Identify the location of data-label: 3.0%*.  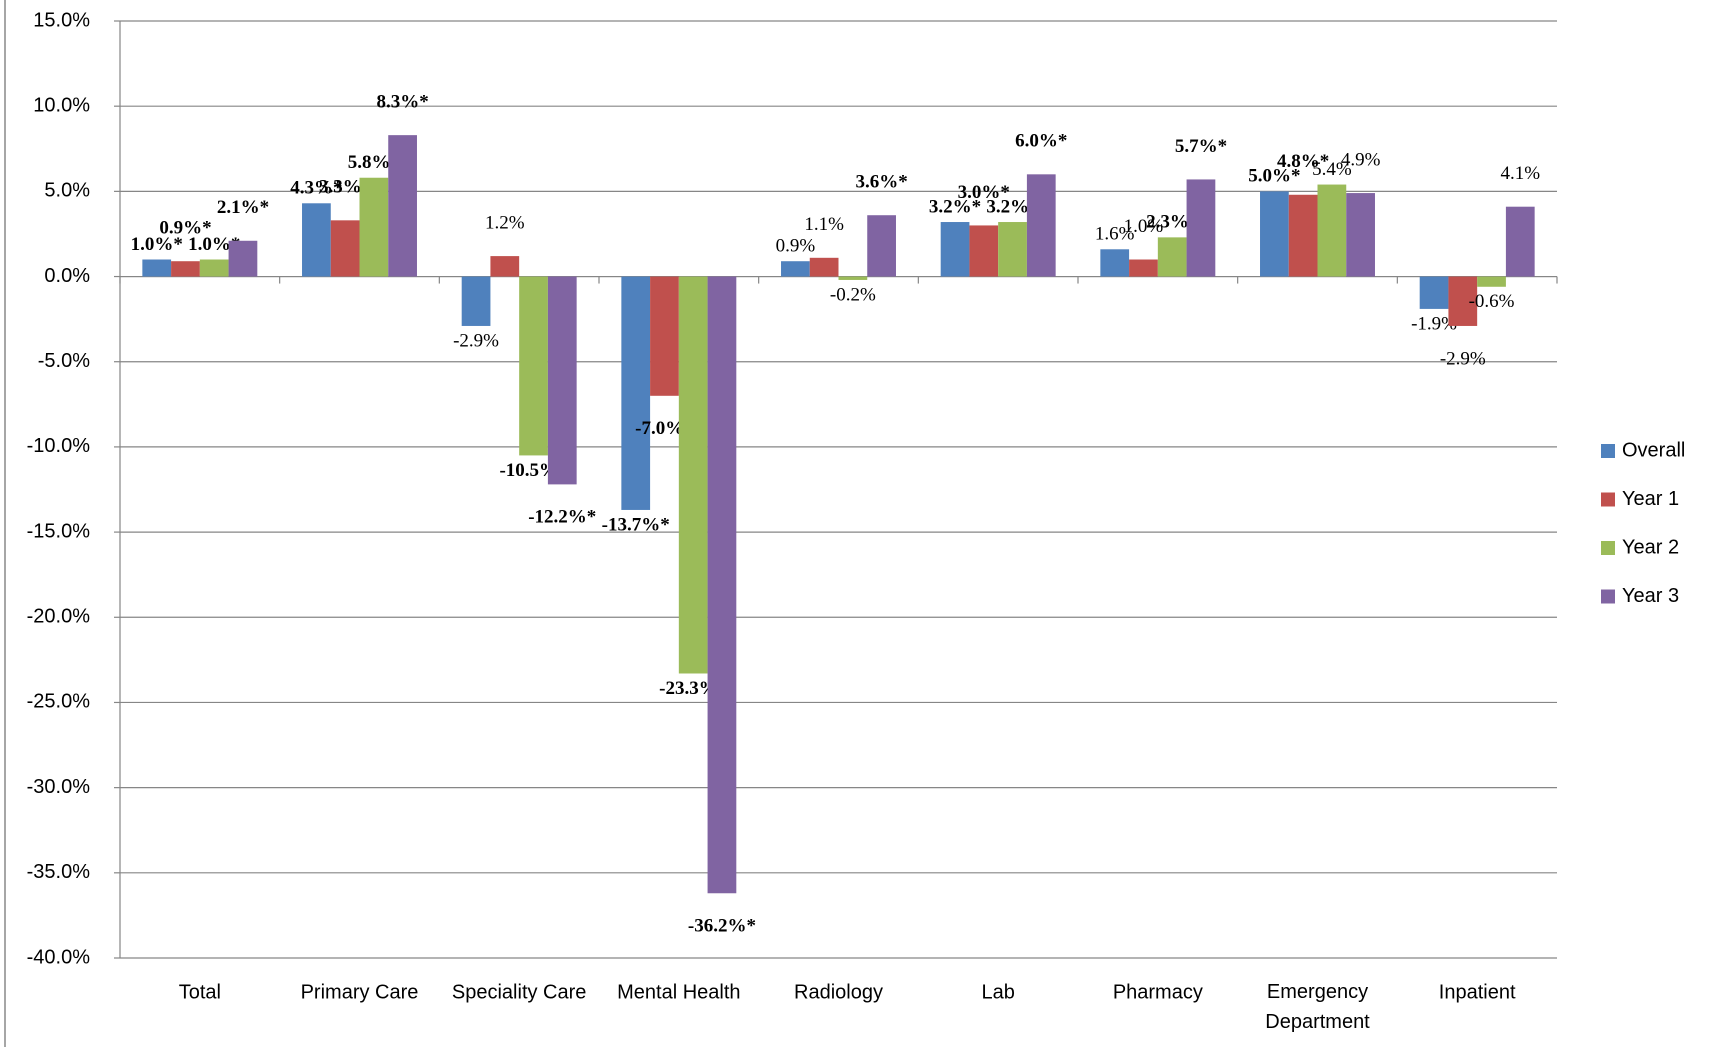
(984, 192).